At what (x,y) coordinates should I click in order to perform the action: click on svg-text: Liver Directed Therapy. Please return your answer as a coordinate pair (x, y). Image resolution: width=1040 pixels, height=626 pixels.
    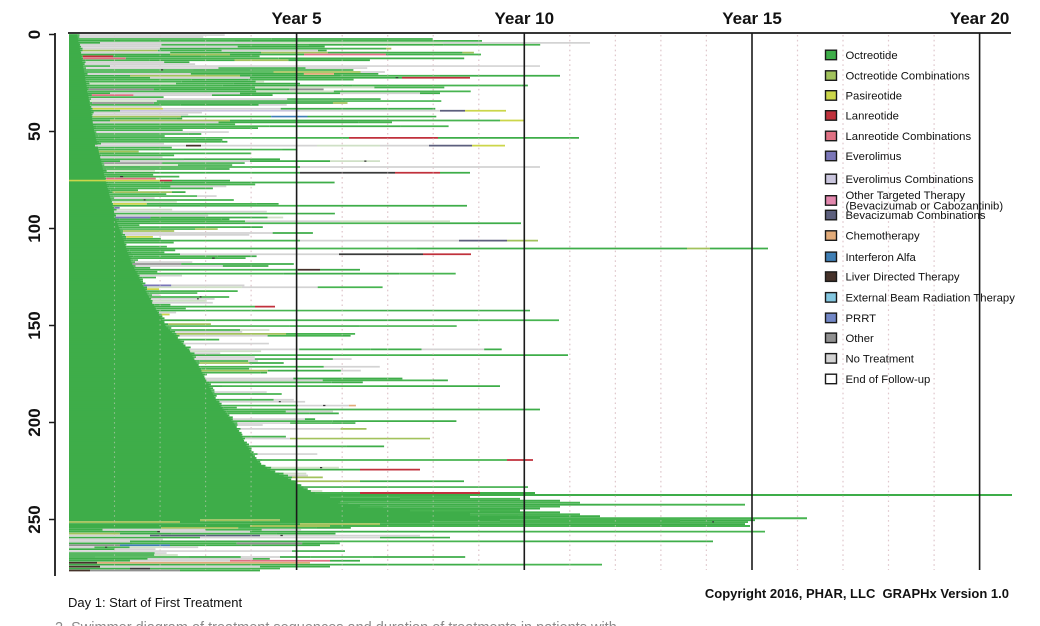
    Looking at the image, I should click on (903, 278).